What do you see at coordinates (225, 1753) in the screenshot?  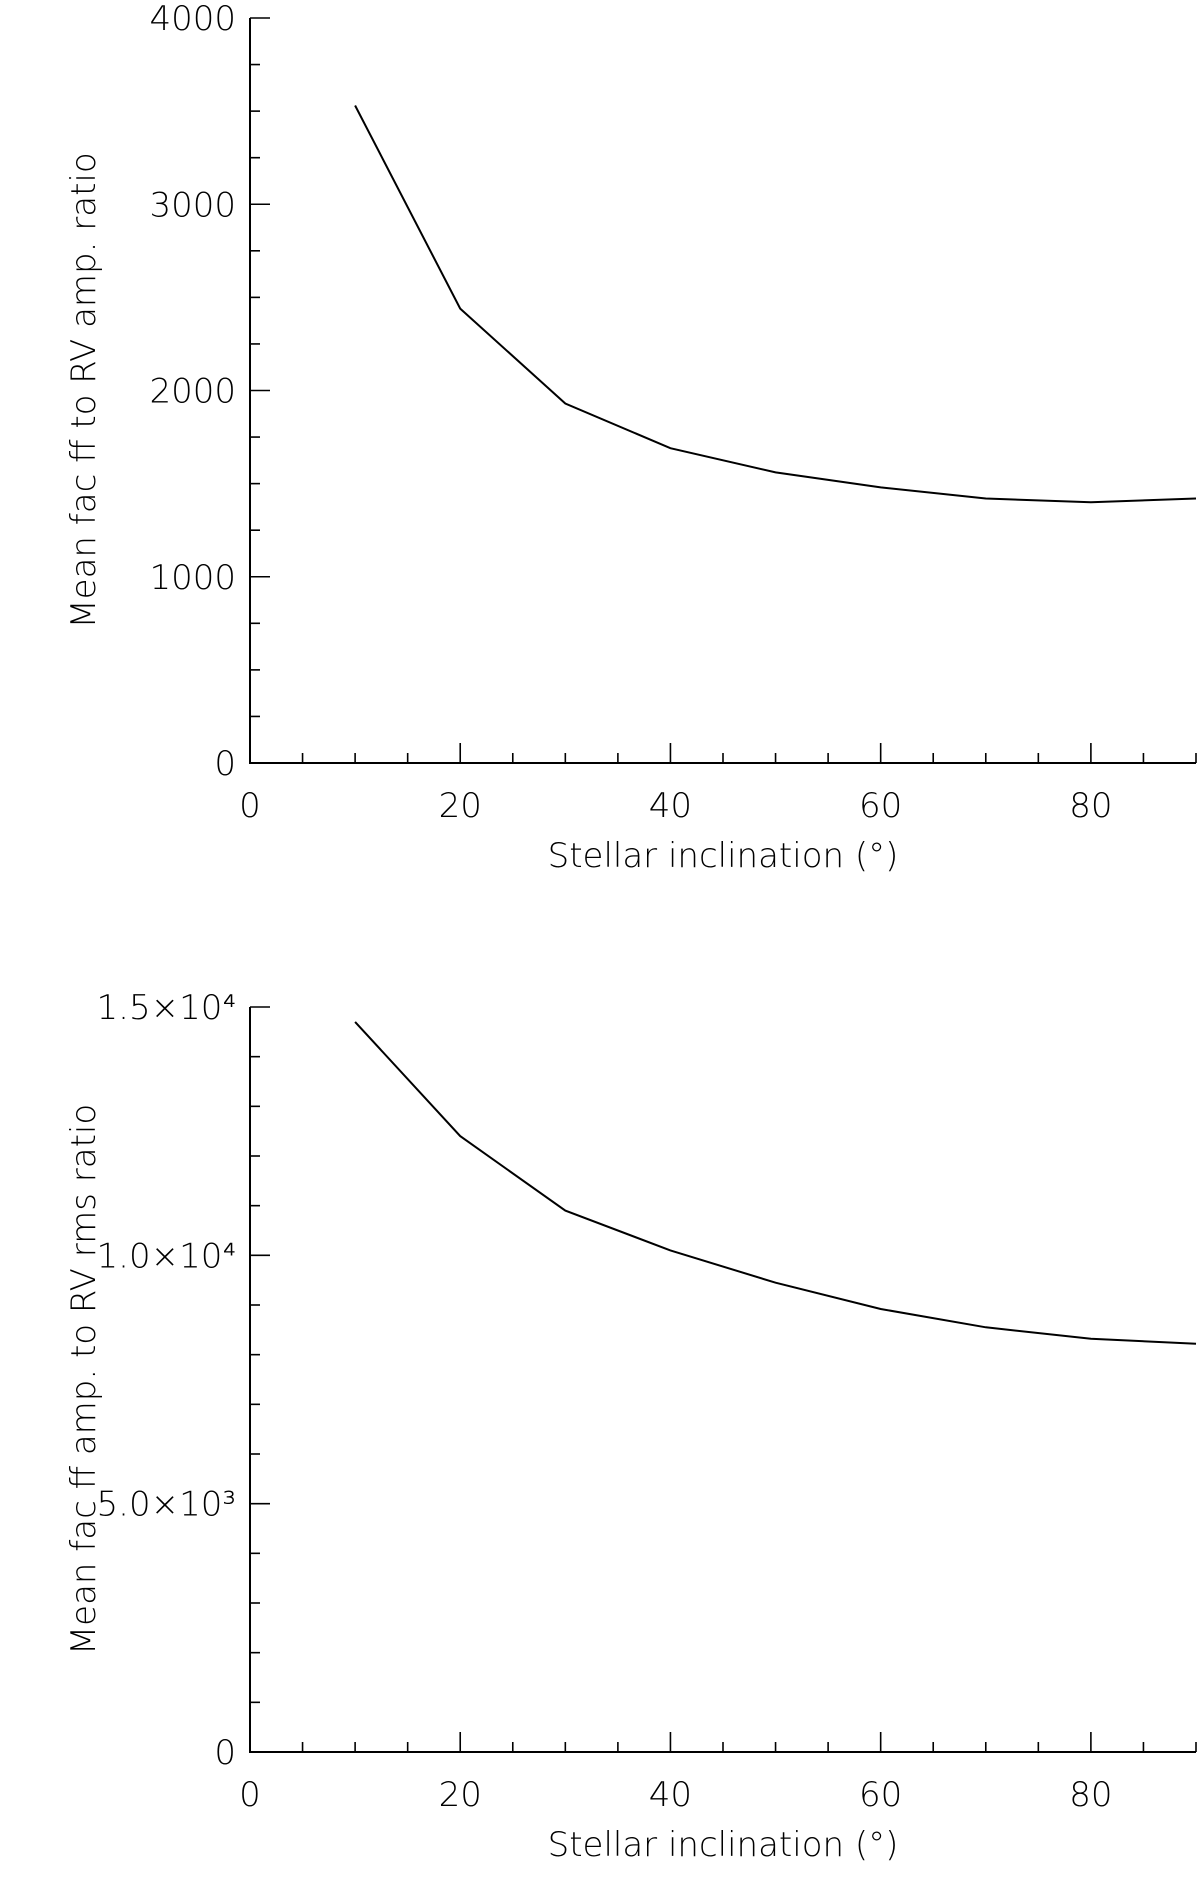 I see `chart-1-y-tick-label: 0` at bounding box center [225, 1753].